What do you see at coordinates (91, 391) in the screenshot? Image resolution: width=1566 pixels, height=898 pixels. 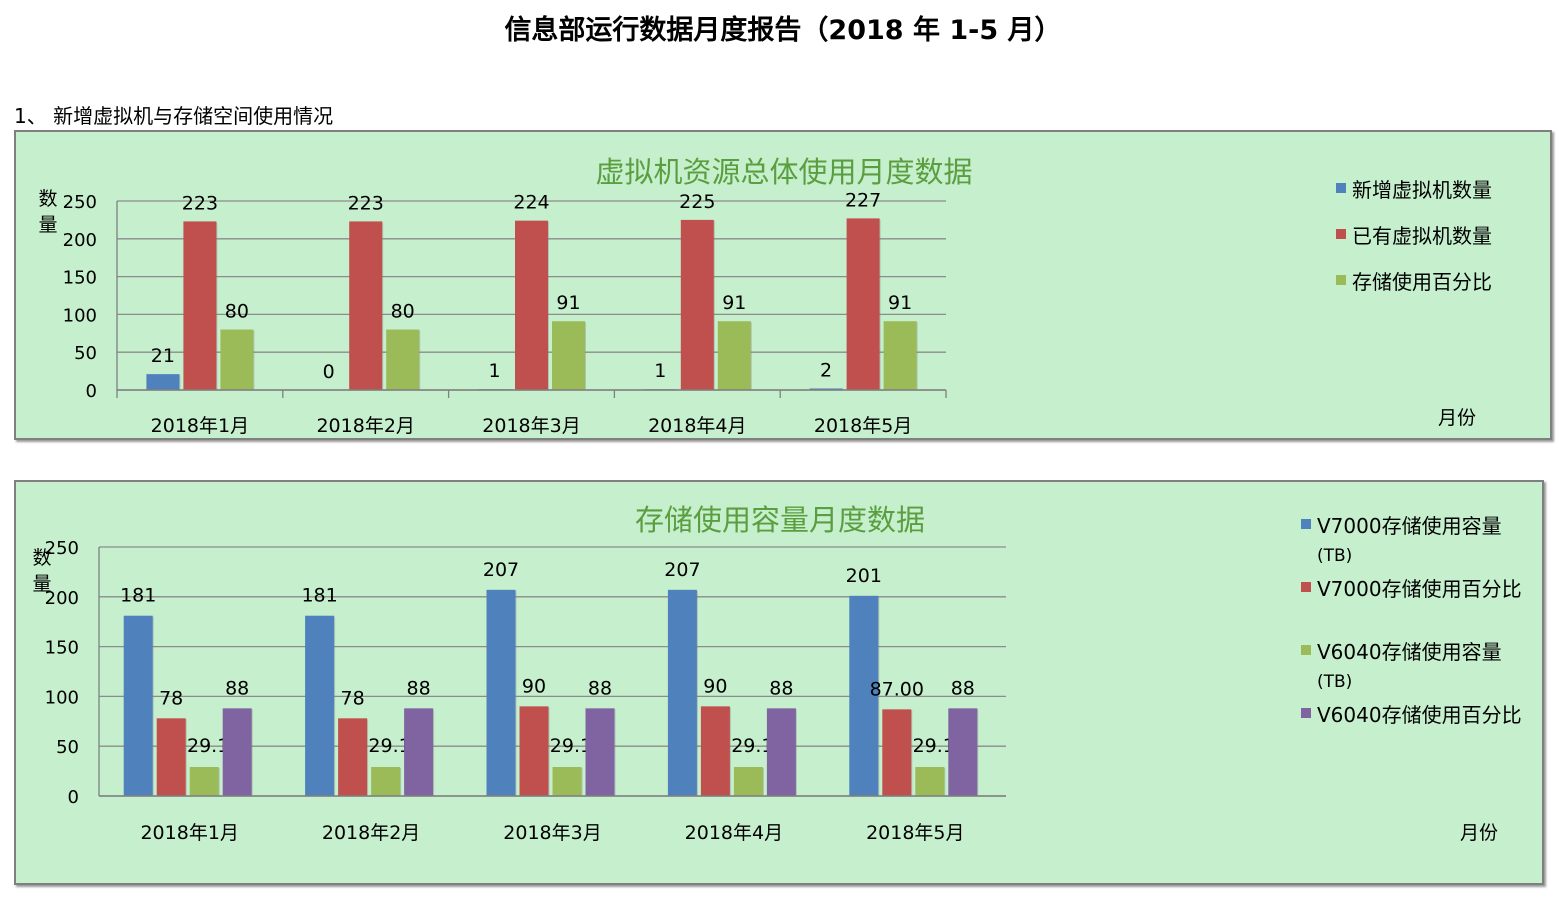 I see `y-tick-label: 0` at bounding box center [91, 391].